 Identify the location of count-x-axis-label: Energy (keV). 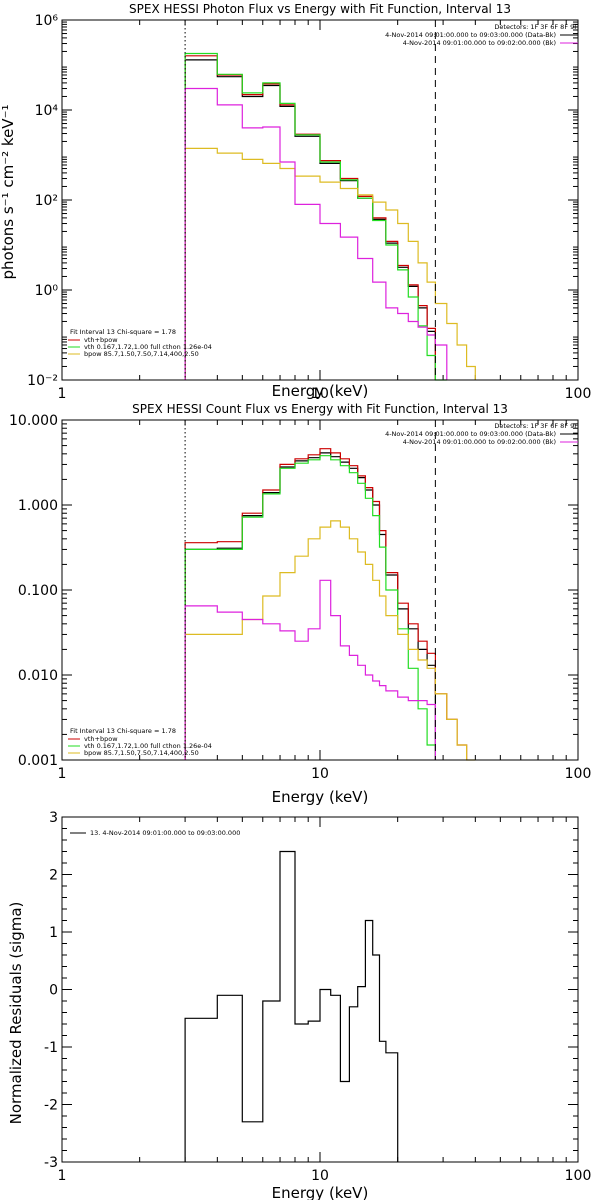
(320, 797).